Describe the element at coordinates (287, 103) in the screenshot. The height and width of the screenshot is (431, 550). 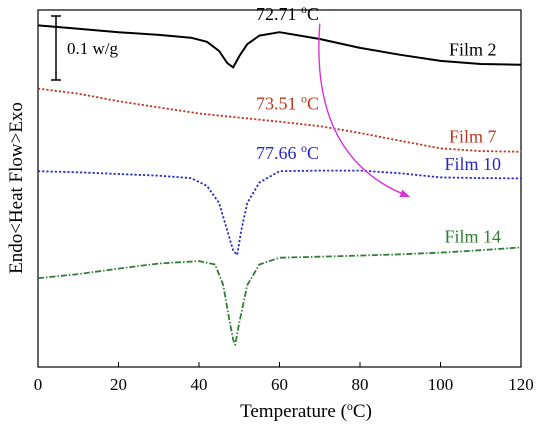
I see `peak-label-film-7: 73.51 oC` at that location.